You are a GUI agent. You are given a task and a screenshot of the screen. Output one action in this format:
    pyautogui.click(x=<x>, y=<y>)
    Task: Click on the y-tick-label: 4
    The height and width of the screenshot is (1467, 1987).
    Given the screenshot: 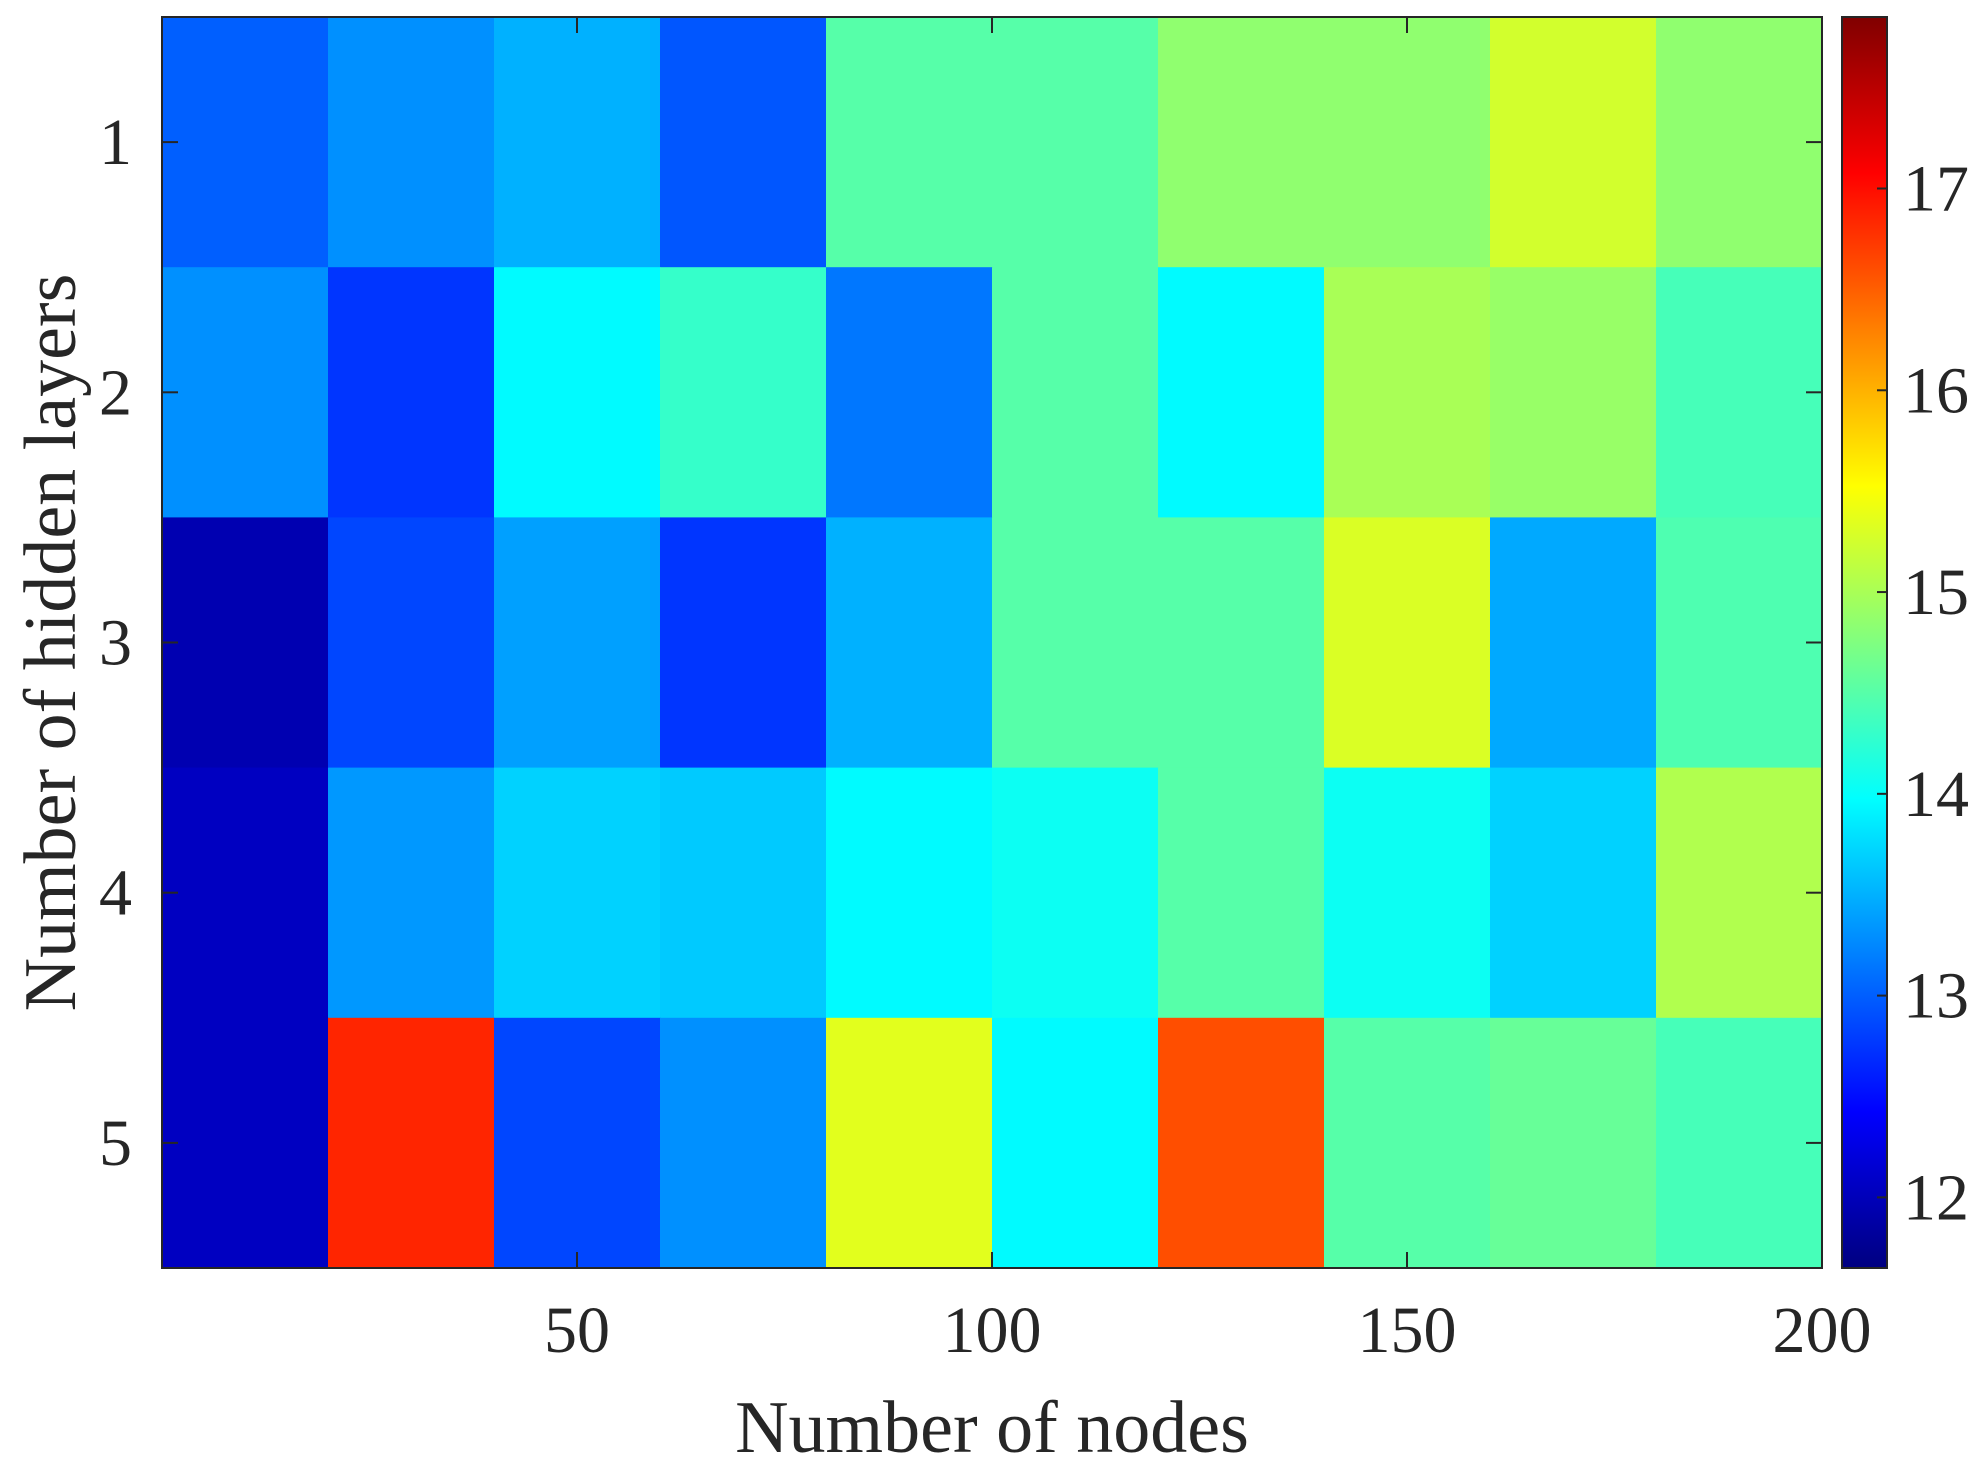 What is the action you would take?
    pyautogui.click(x=115, y=893)
    